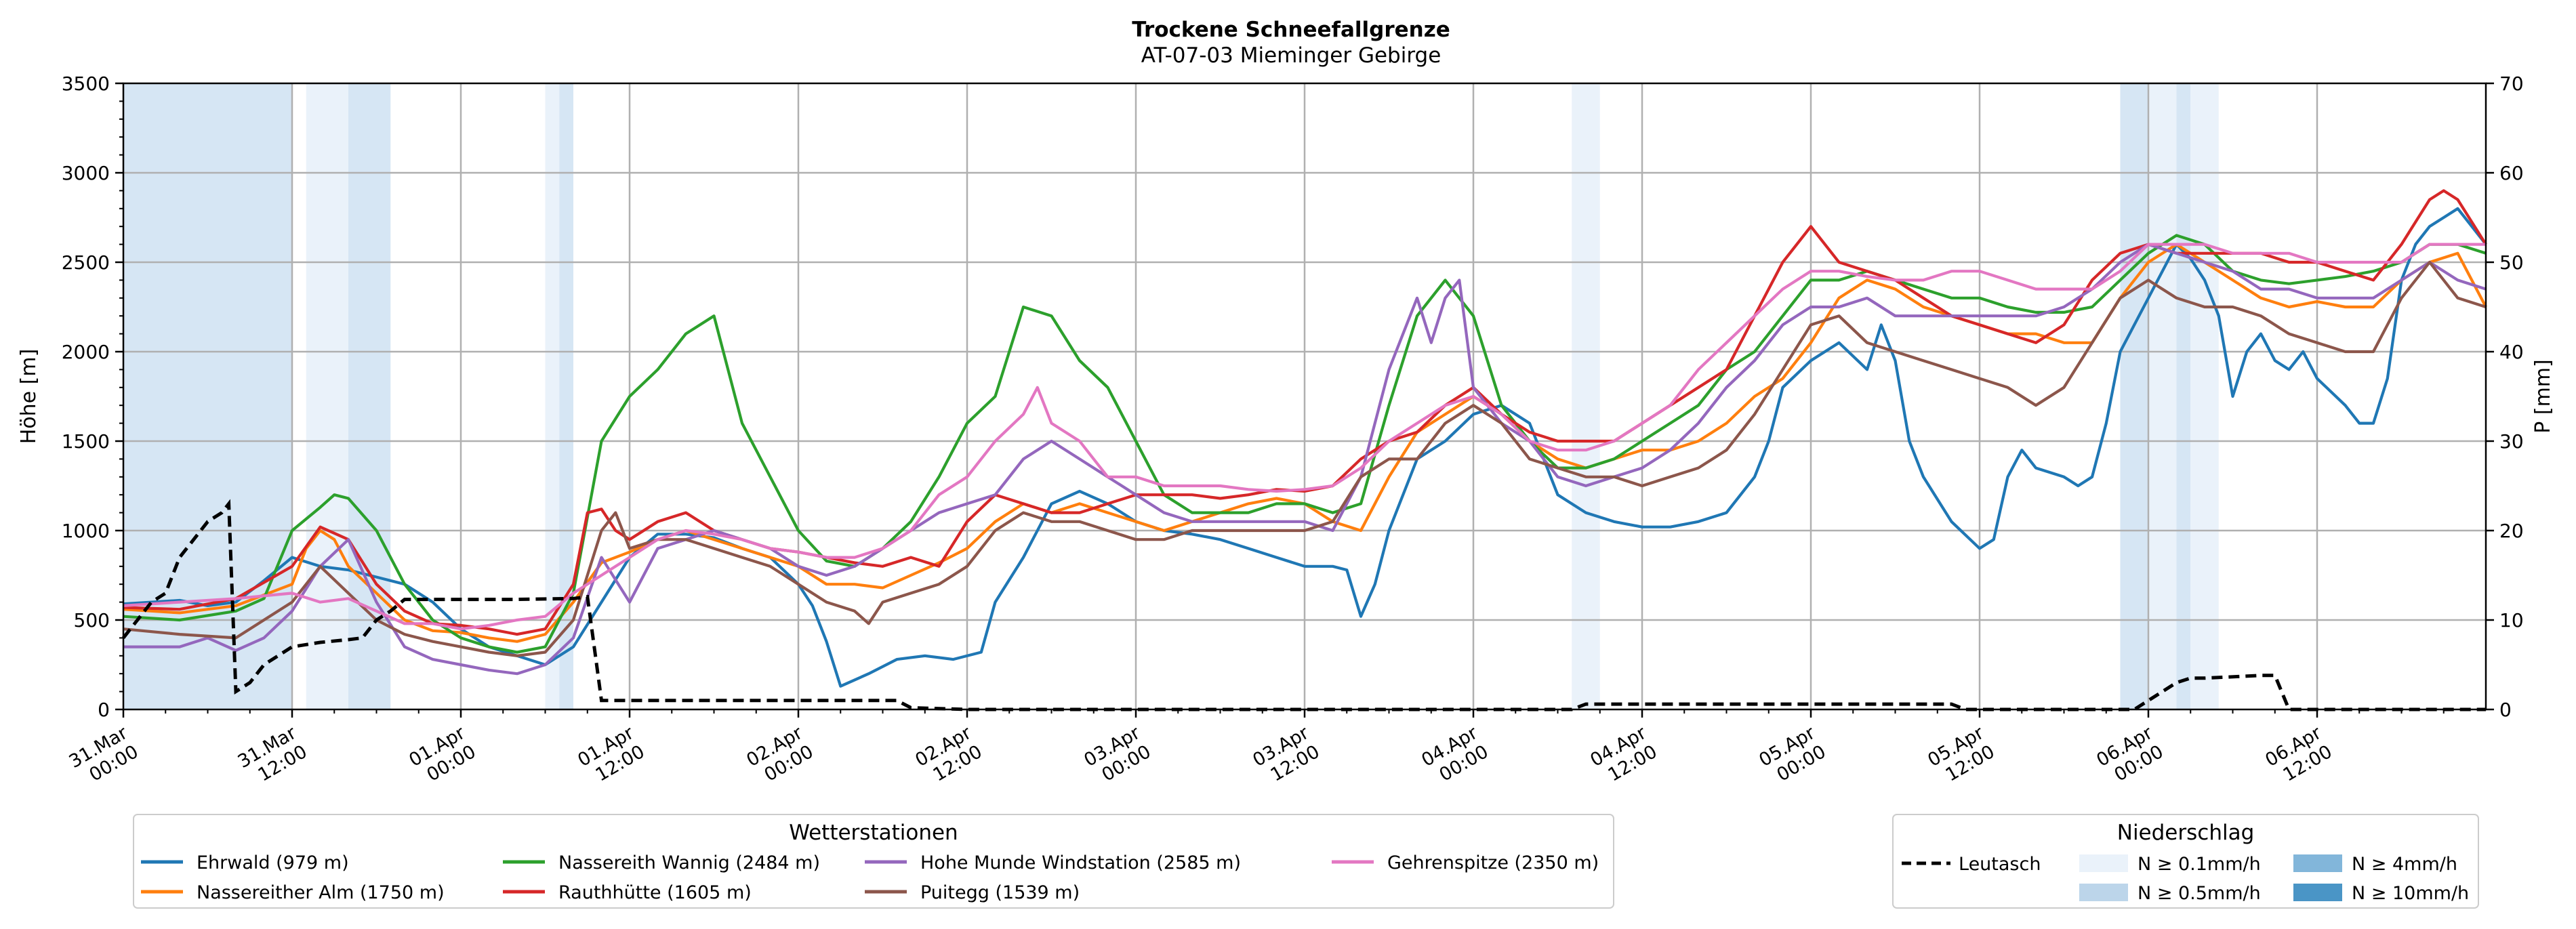 This screenshot has width=2576, height=929. Describe the element at coordinates (86, 173) in the screenshot. I see `y-tick-label-6: 3000` at that location.